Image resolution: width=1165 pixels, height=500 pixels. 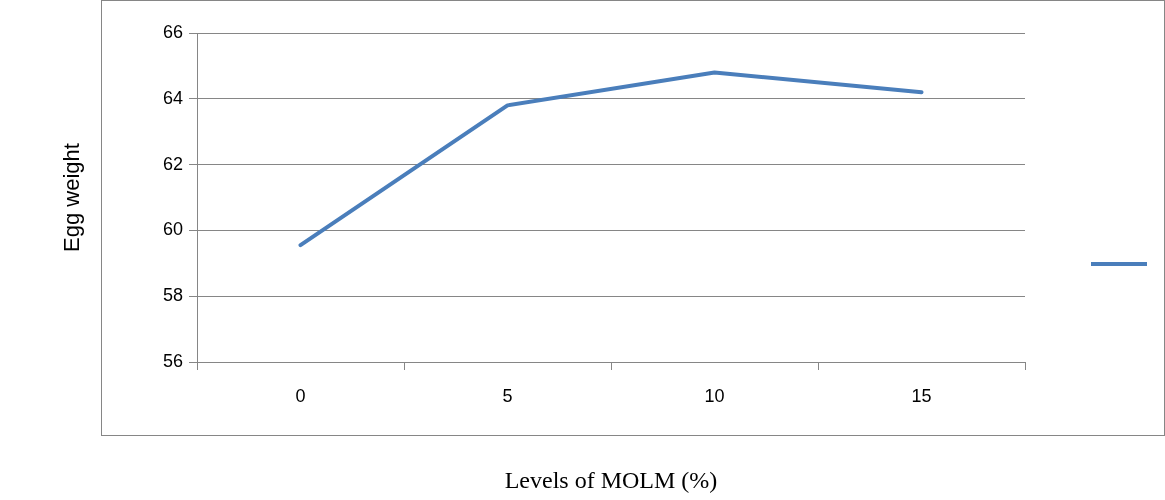 What do you see at coordinates (507, 395) in the screenshot?
I see `x-tick-label: 5` at bounding box center [507, 395].